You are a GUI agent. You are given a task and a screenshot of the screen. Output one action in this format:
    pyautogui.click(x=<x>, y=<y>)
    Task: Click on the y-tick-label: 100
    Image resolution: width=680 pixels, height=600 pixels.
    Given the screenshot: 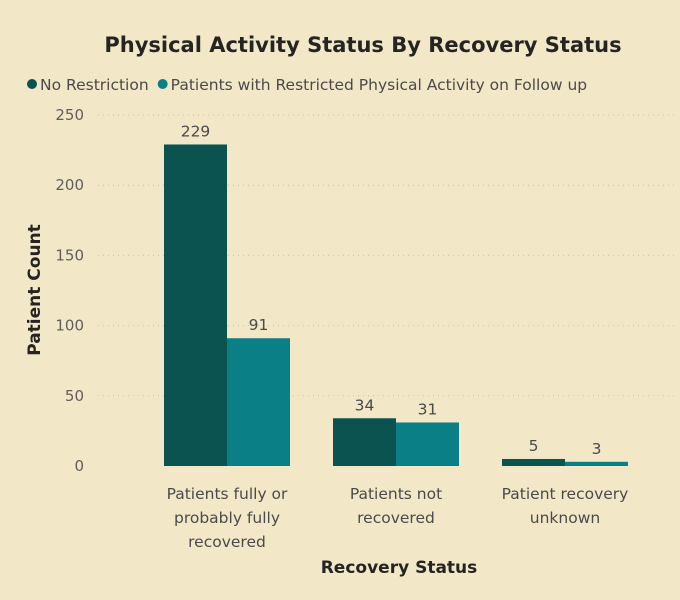 What is the action you would take?
    pyautogui.click(x=69, y=326)
    